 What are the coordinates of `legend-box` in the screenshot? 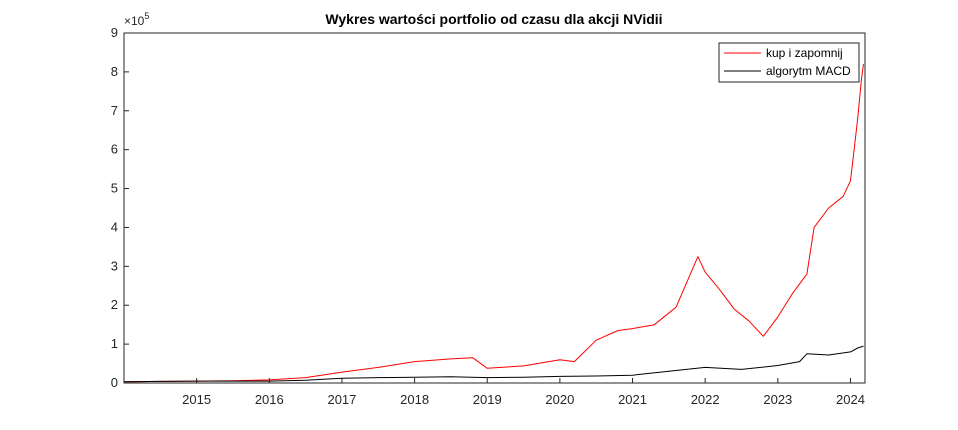 It's located at (789, 62).